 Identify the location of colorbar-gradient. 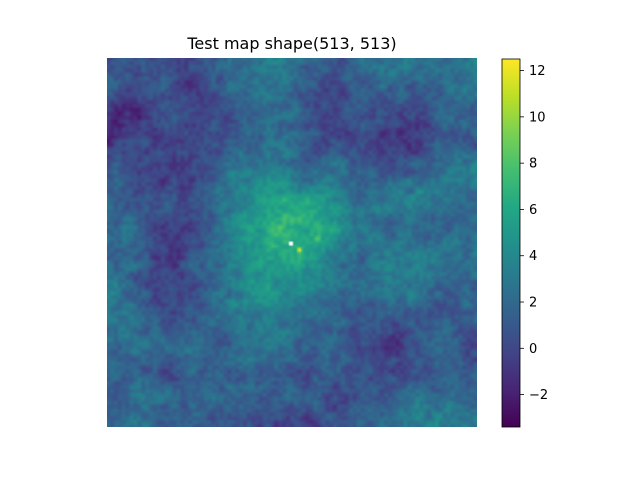
(511, 243).